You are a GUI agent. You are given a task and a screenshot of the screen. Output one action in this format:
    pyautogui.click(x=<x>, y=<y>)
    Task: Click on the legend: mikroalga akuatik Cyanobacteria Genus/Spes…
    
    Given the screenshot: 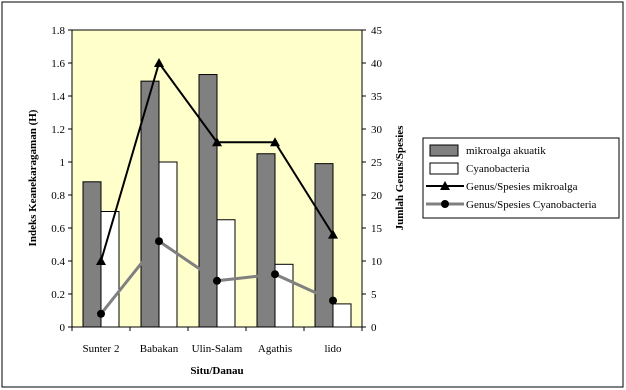 What is the action you would take?
    pyautogui.click(x=521, y=178)
    